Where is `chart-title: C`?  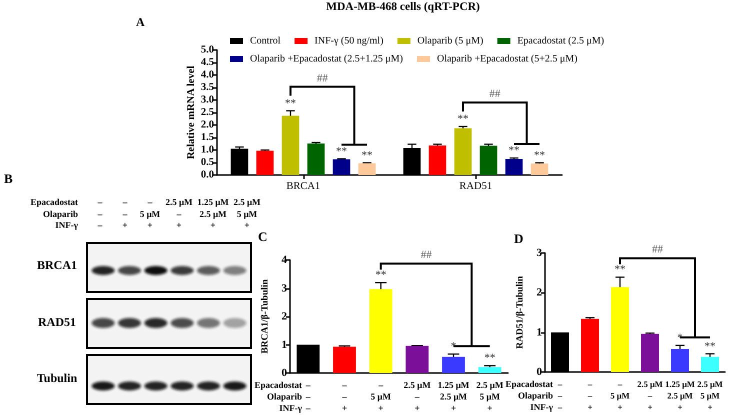
chart-title: C is located at coordinates (263, 236).